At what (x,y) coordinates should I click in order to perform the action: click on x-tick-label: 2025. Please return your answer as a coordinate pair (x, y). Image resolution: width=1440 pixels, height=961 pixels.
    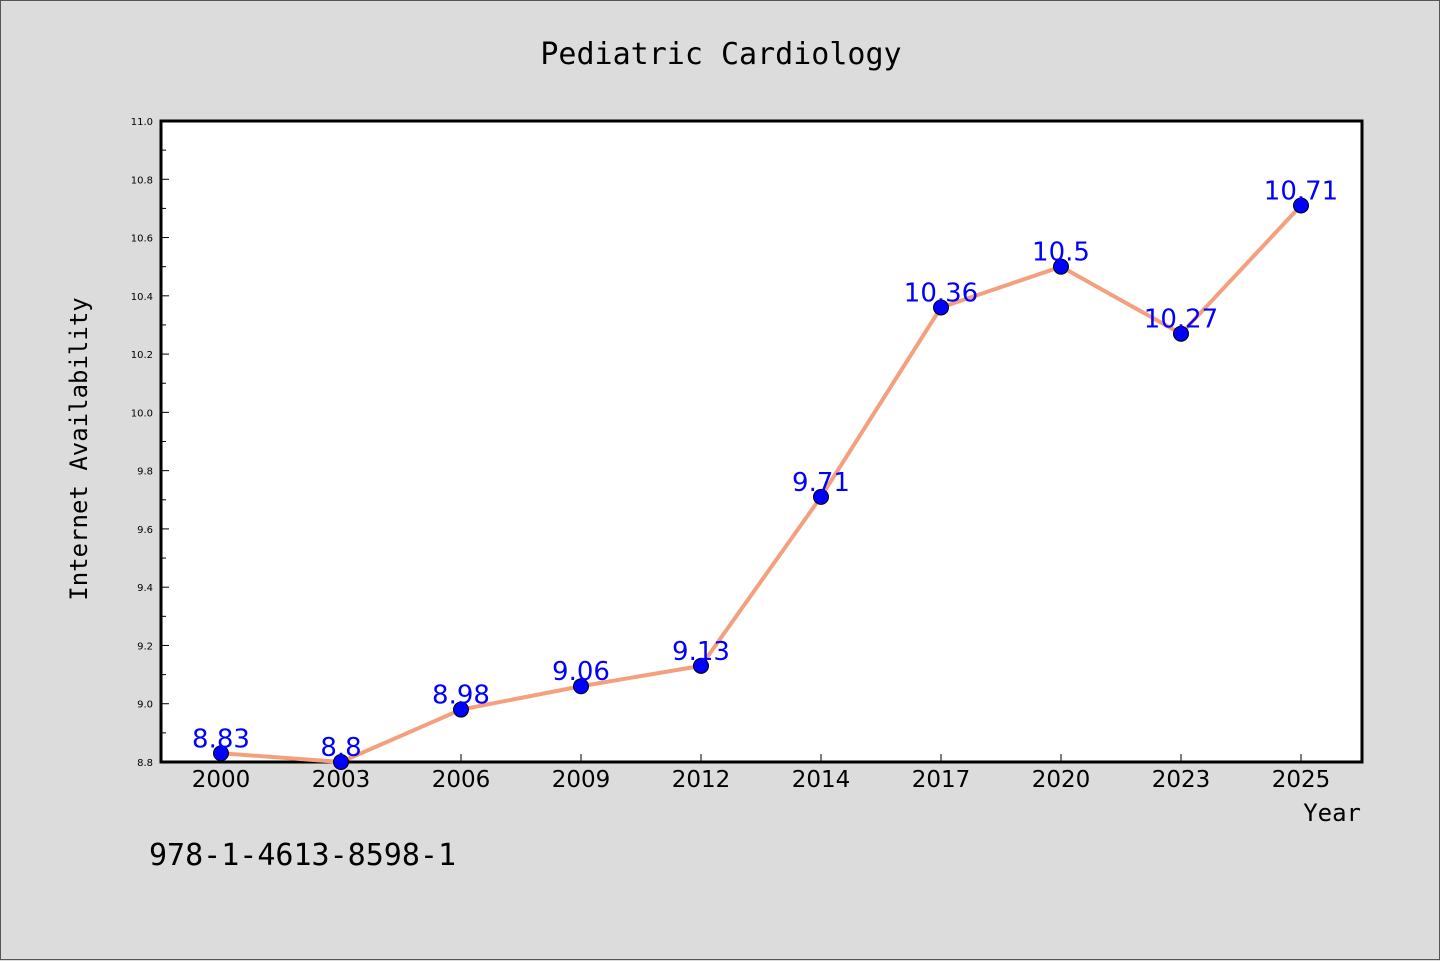
    Looking at the image, I should click on (1301, 780).